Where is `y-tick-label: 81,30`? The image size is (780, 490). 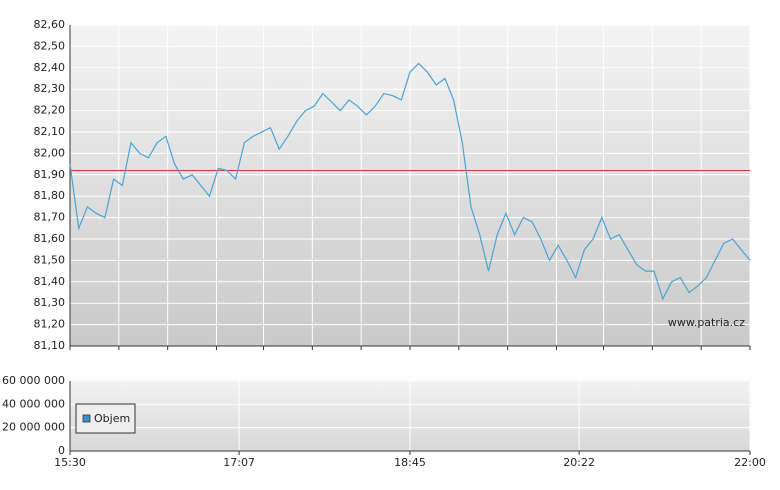
y-tick-label: 81,30 is located at coordinates (50, 302).